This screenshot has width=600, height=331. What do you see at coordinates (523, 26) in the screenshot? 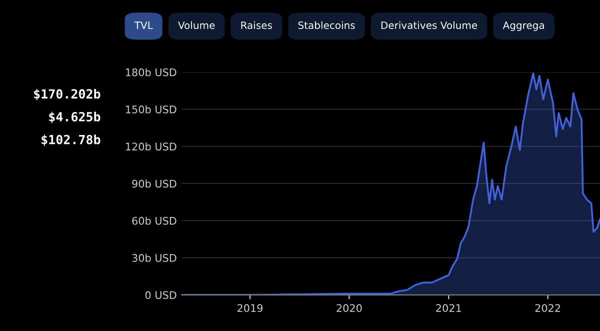
I see `text: Aggrega` at bounding box center [523, 26].